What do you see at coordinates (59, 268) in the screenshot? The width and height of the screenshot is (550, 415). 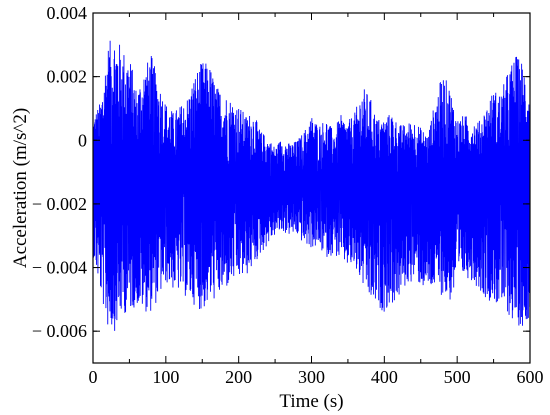 I see `y-tick-label: − 0.004` at bounding box center [59, 268].